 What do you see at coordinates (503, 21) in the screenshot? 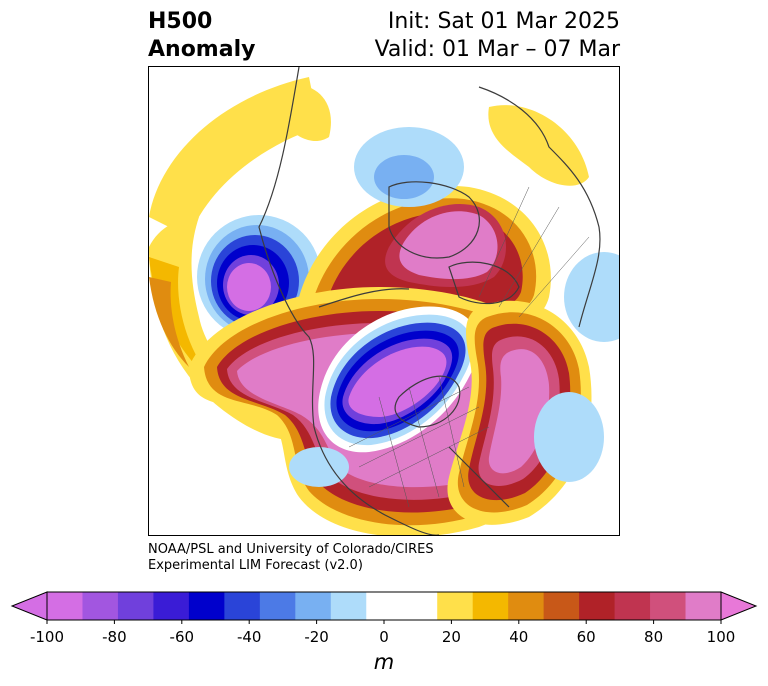
I see `init-date: Init: Sat 01 Mar 2025` at bounding box center [503, 21].